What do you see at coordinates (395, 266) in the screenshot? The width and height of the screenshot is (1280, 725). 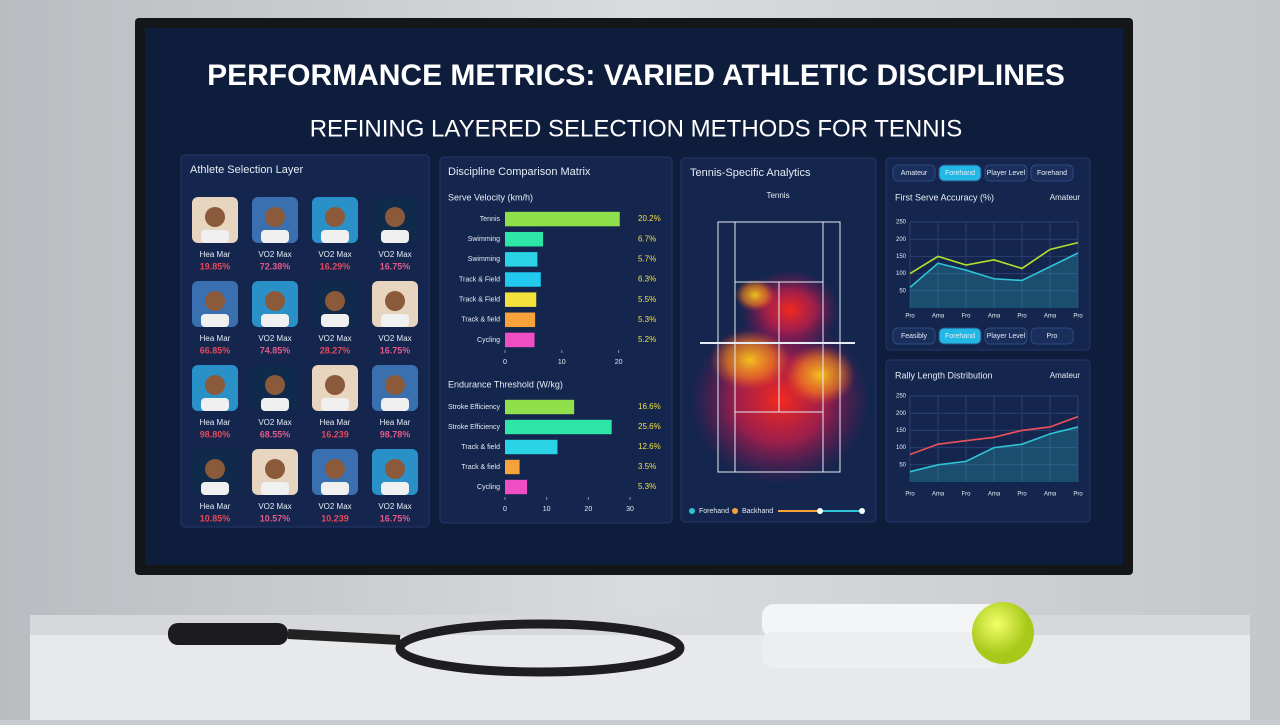 I see `athlete-value: 16.75%` at bounding box center [395, 266].